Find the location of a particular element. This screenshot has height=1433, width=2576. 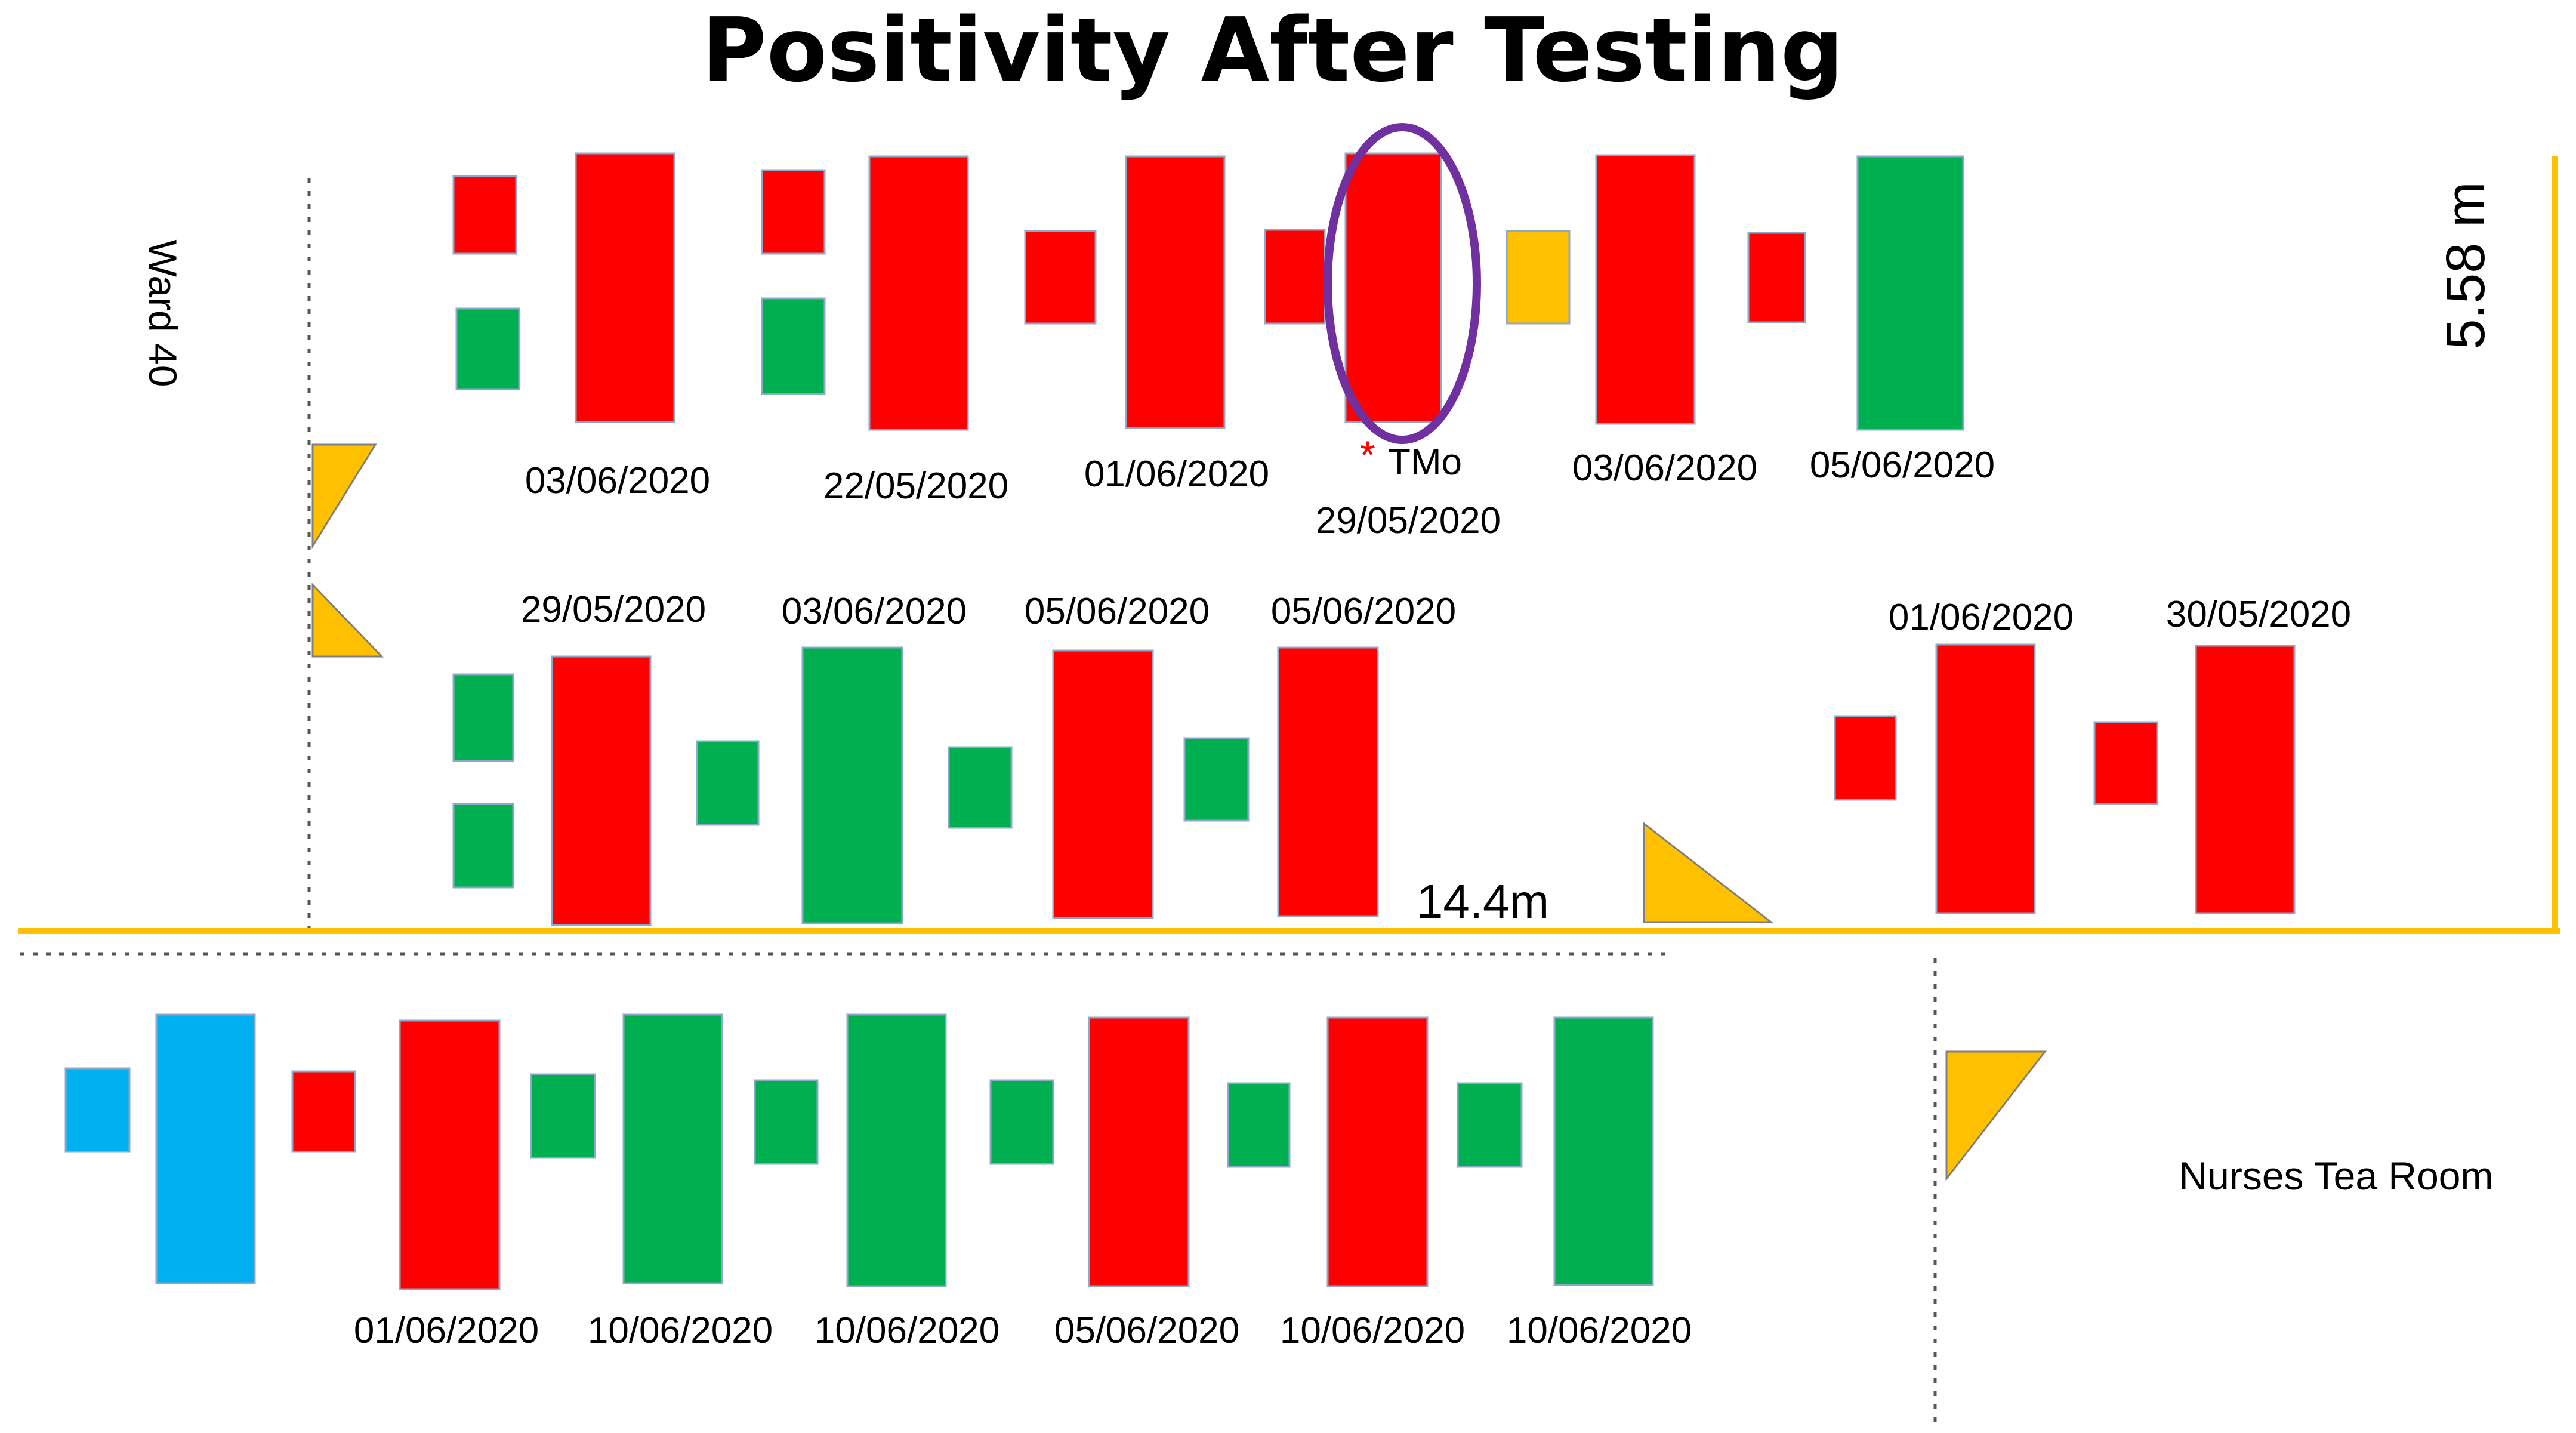

marker-name-label: TMo is located at coordinates (1425, 463).